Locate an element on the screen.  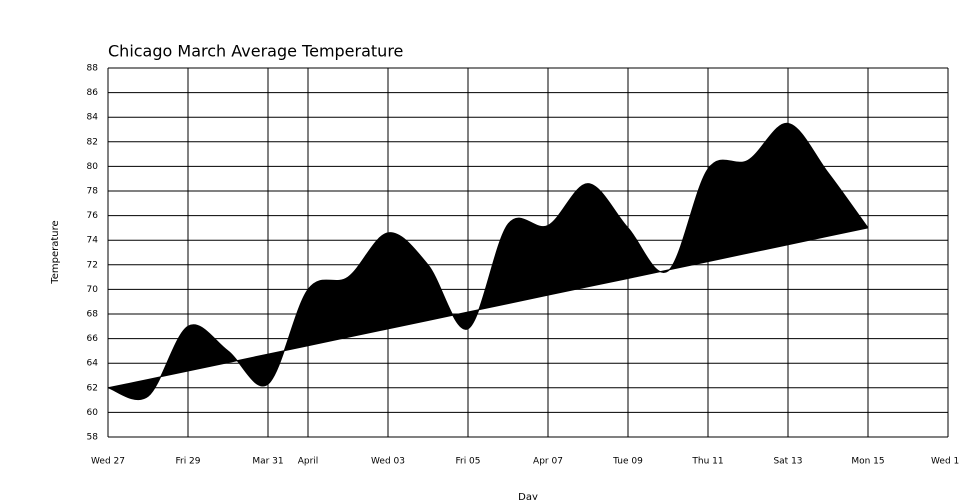
y-tick-label: 76 is located at coordinates (93, 216).